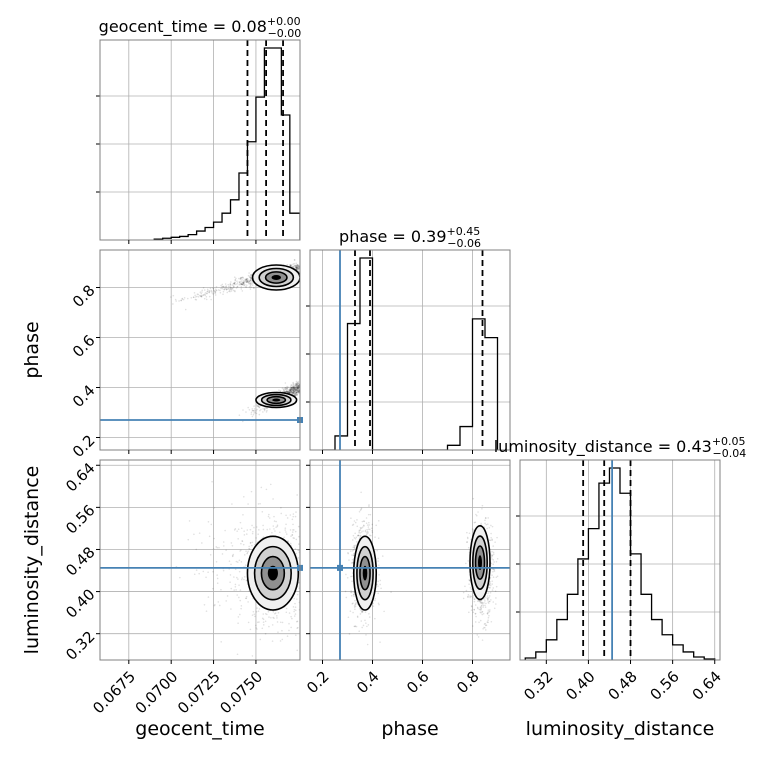 The height and width of the screenshot is (764, 760). Describe the element at coordinates (365, 573) in the screenshot. I see `contour-level` at that location.